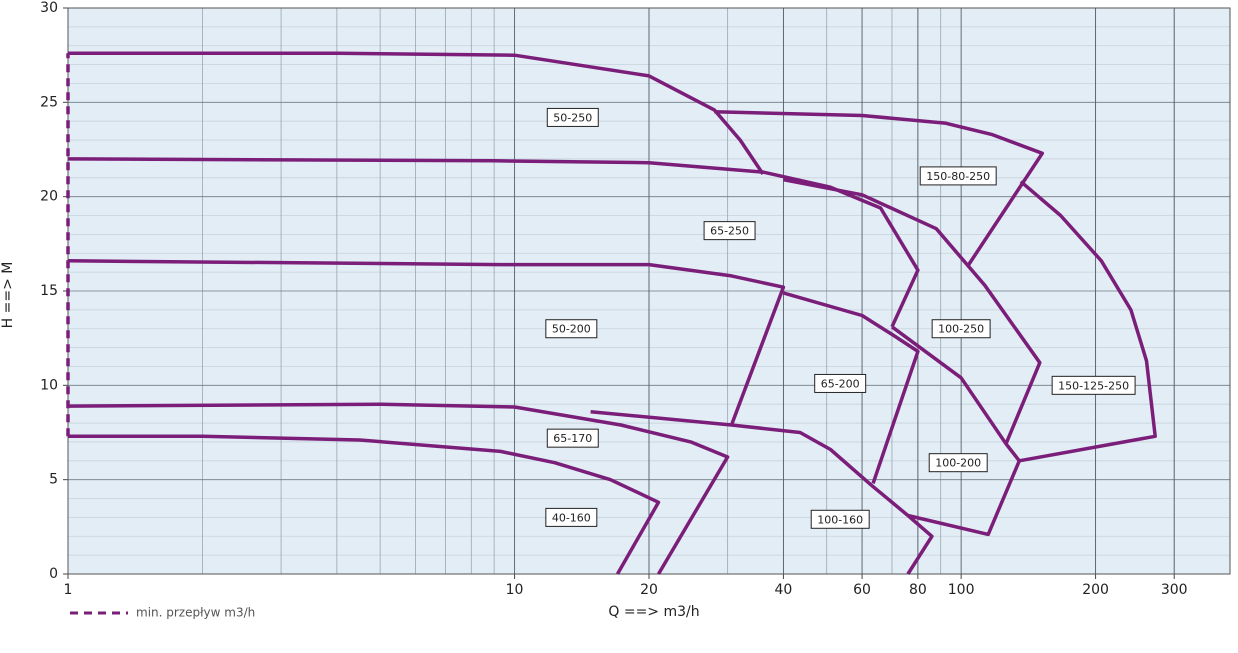 This screenshot has height=653, width=1238. Describe the element at coordinates (8, 295) in the screenshot. I see `y-axis-label: H ==> M` at that location.